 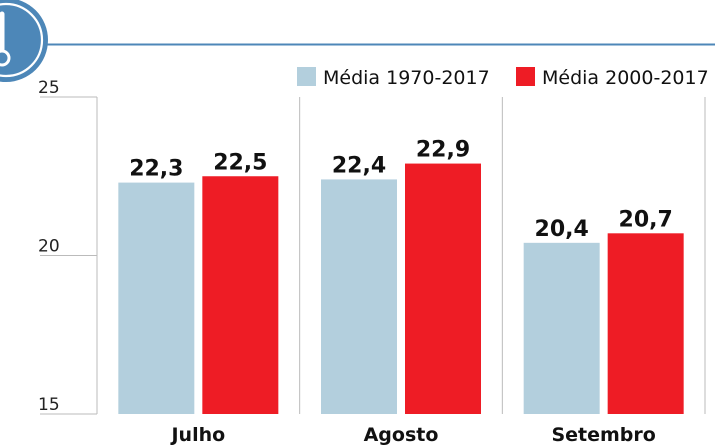 I want to click on y-tick-label: 20, so click(x=49, y=247).